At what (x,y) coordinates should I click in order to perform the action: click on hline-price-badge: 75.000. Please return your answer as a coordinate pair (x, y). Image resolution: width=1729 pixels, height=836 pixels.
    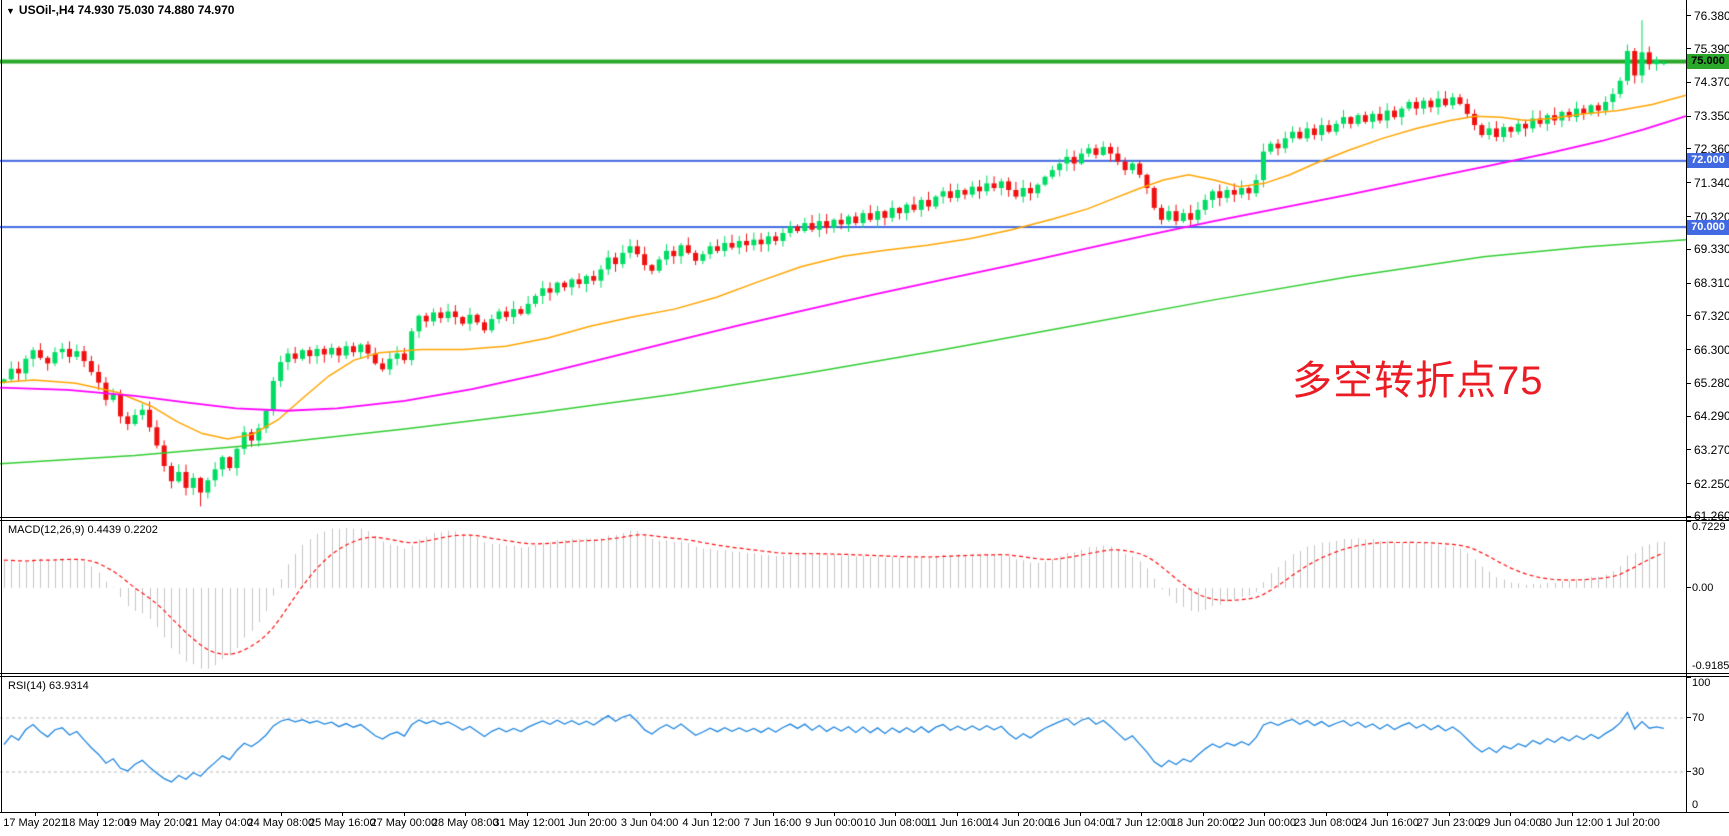
    Looking at the image, I should click on (1708, 62).